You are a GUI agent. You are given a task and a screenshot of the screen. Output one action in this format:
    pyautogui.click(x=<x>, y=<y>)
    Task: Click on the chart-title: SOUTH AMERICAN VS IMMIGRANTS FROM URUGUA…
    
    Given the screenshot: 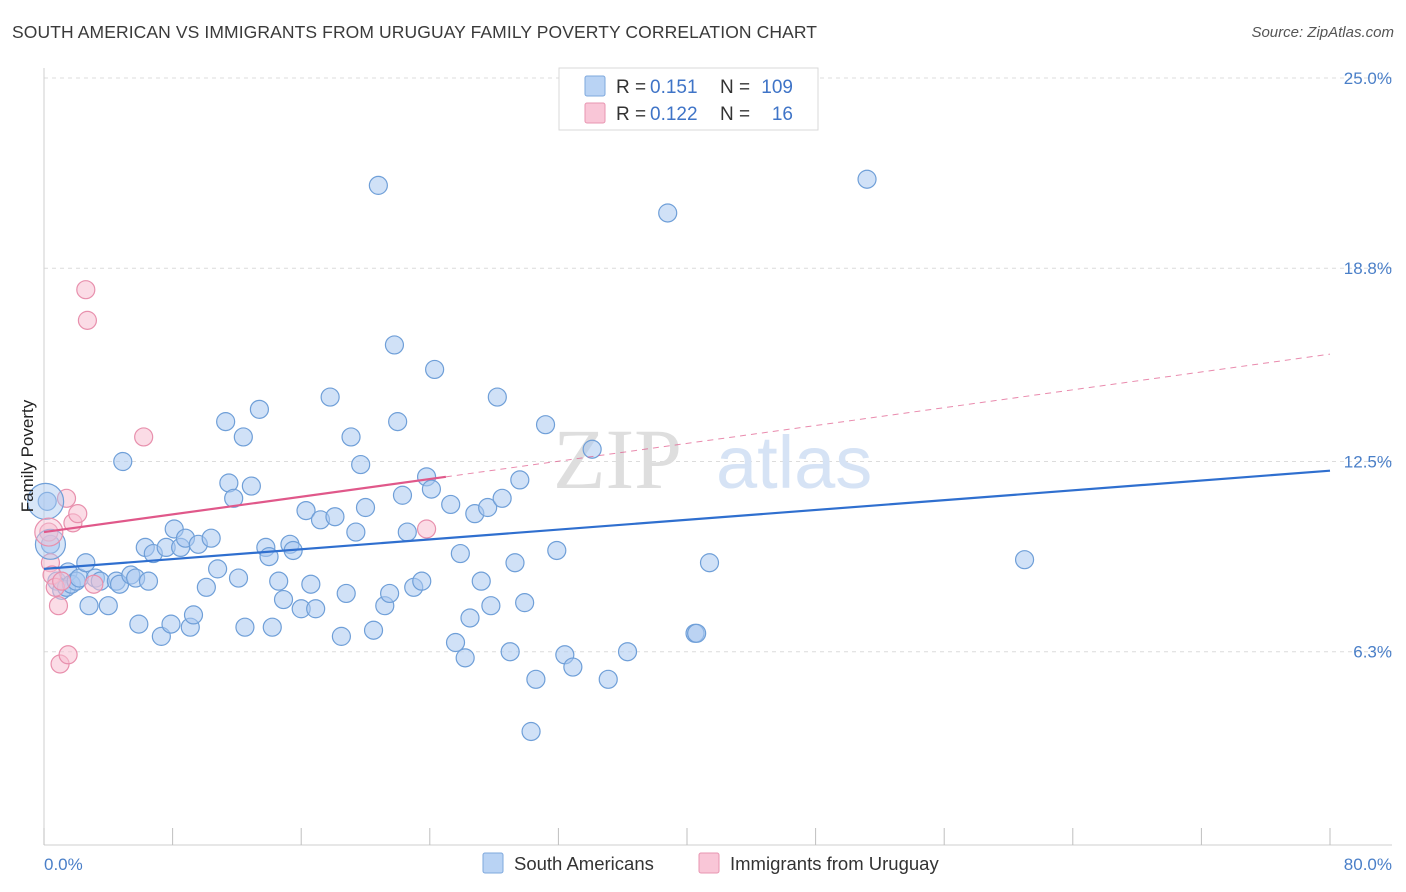 What is the action you would take?
    pyautogui.click(x=415, y=32)
    